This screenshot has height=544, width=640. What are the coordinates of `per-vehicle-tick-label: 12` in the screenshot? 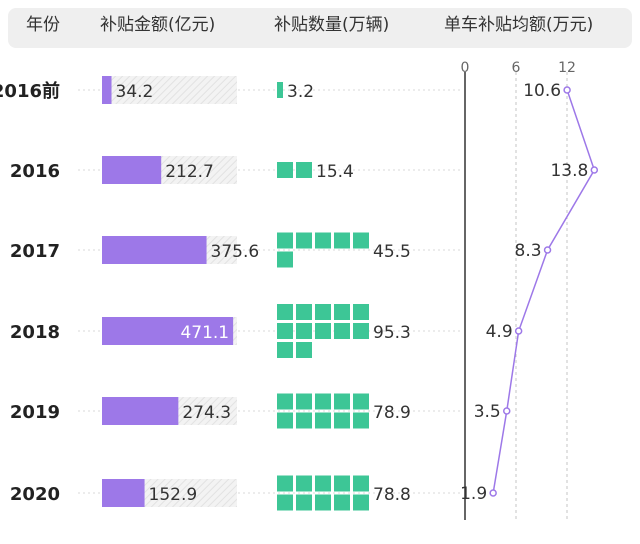 It's located at (567, 68).